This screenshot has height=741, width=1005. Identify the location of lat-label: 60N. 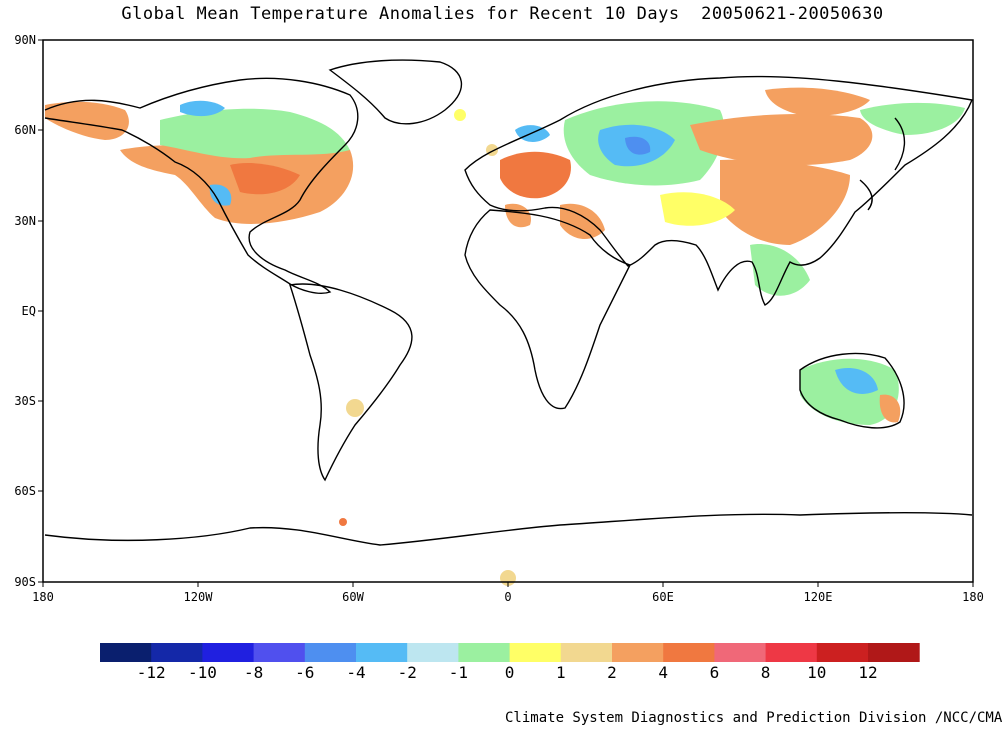
(25, 130).